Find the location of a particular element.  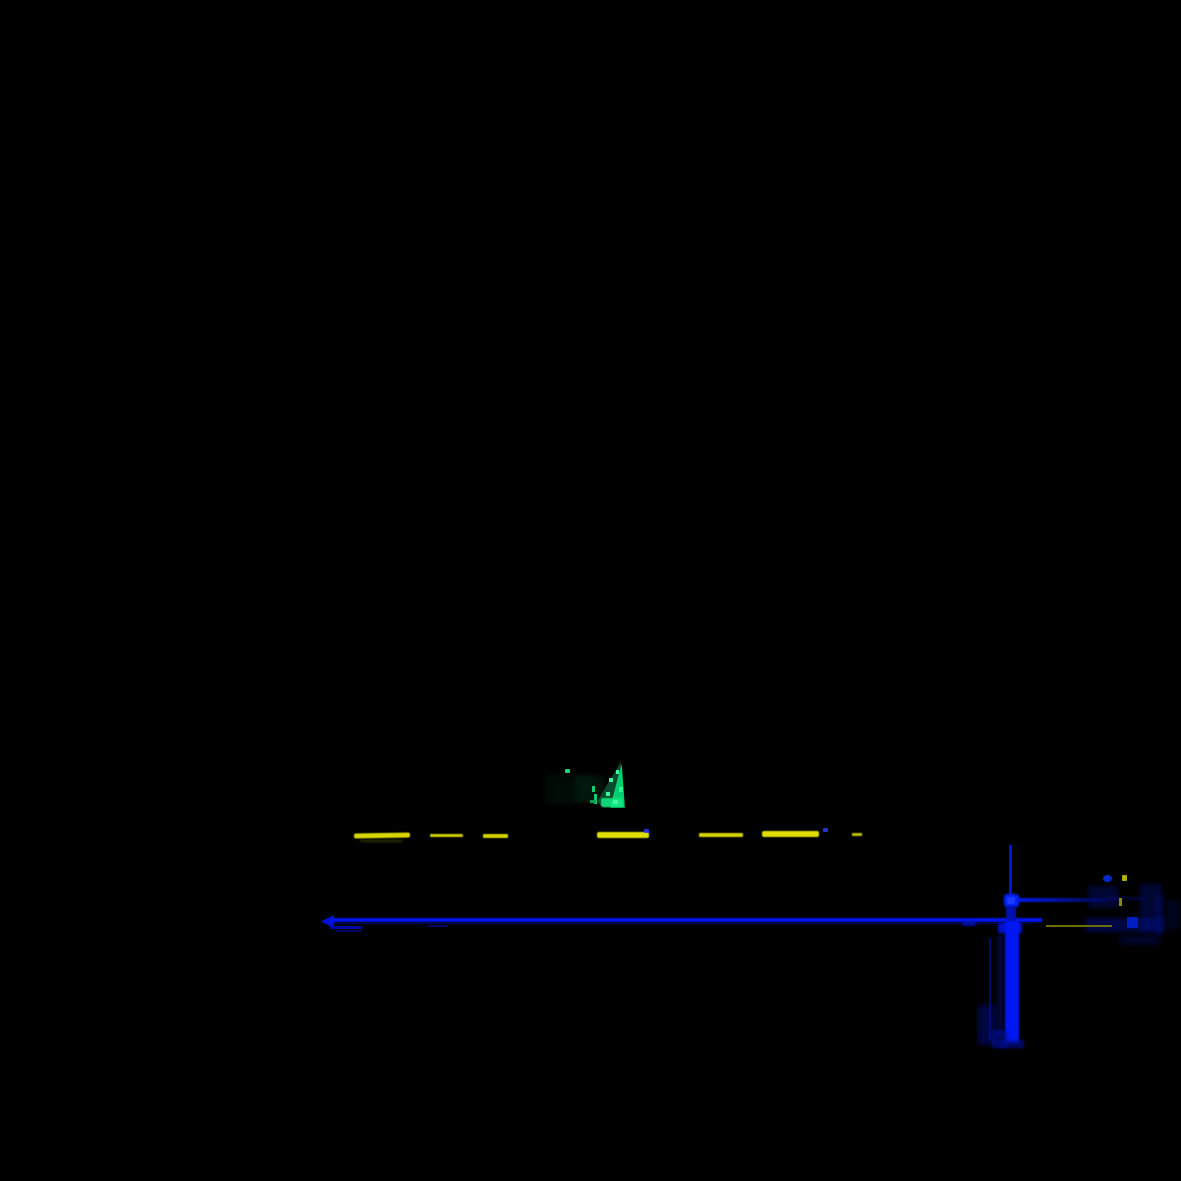

blue-oval-light is located at coordinates (1107, 878).